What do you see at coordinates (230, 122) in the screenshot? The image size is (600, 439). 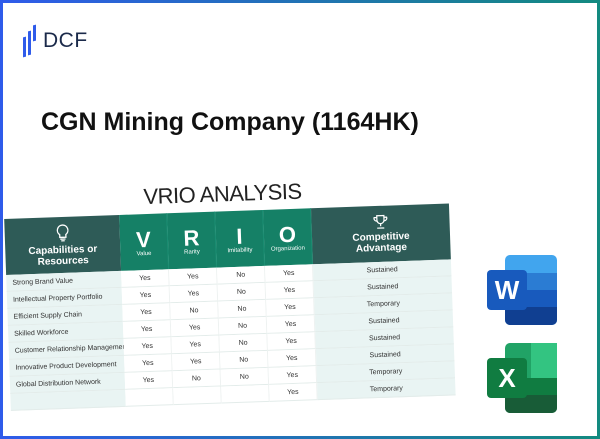 I see `page-title: CGN Mining Company (1164HK)` at bounding box center [230, 122].